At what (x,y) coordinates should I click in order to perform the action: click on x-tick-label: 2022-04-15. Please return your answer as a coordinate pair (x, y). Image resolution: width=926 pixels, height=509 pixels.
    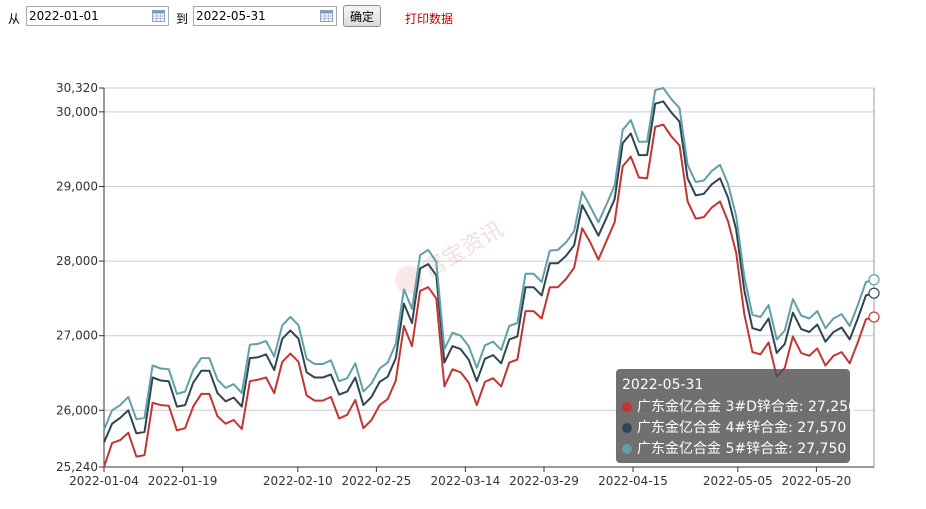
    Looking at the image, I should click on (633, 481).